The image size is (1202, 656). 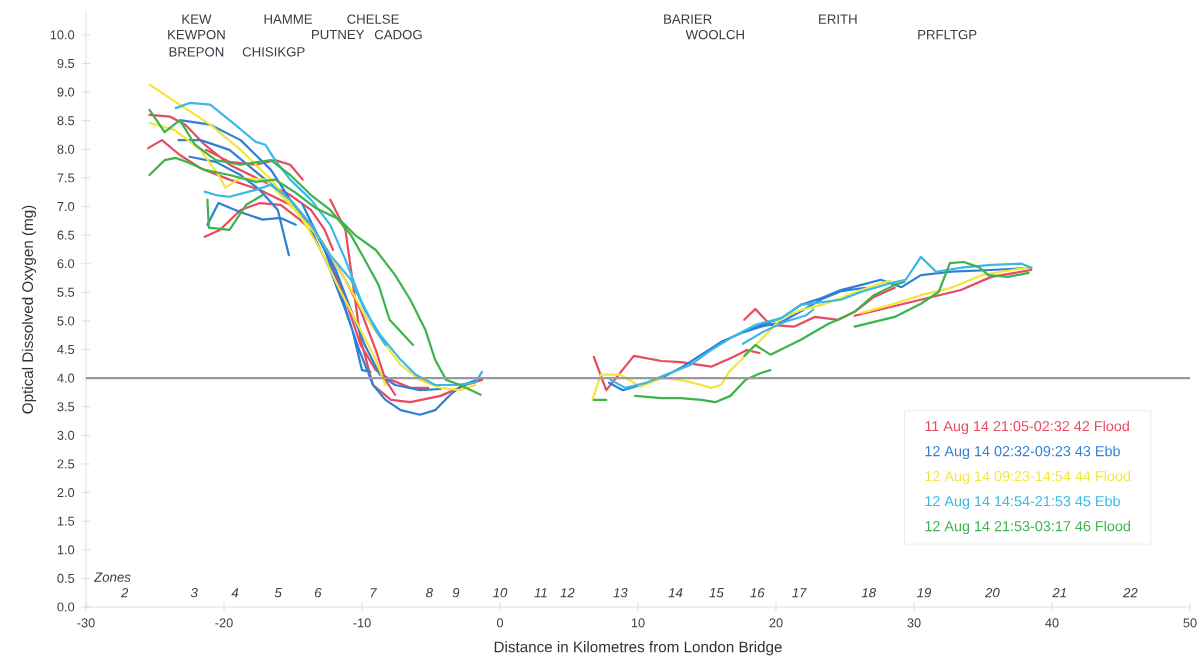 I want to click on annotation: 15, so click(x=716, y=593).